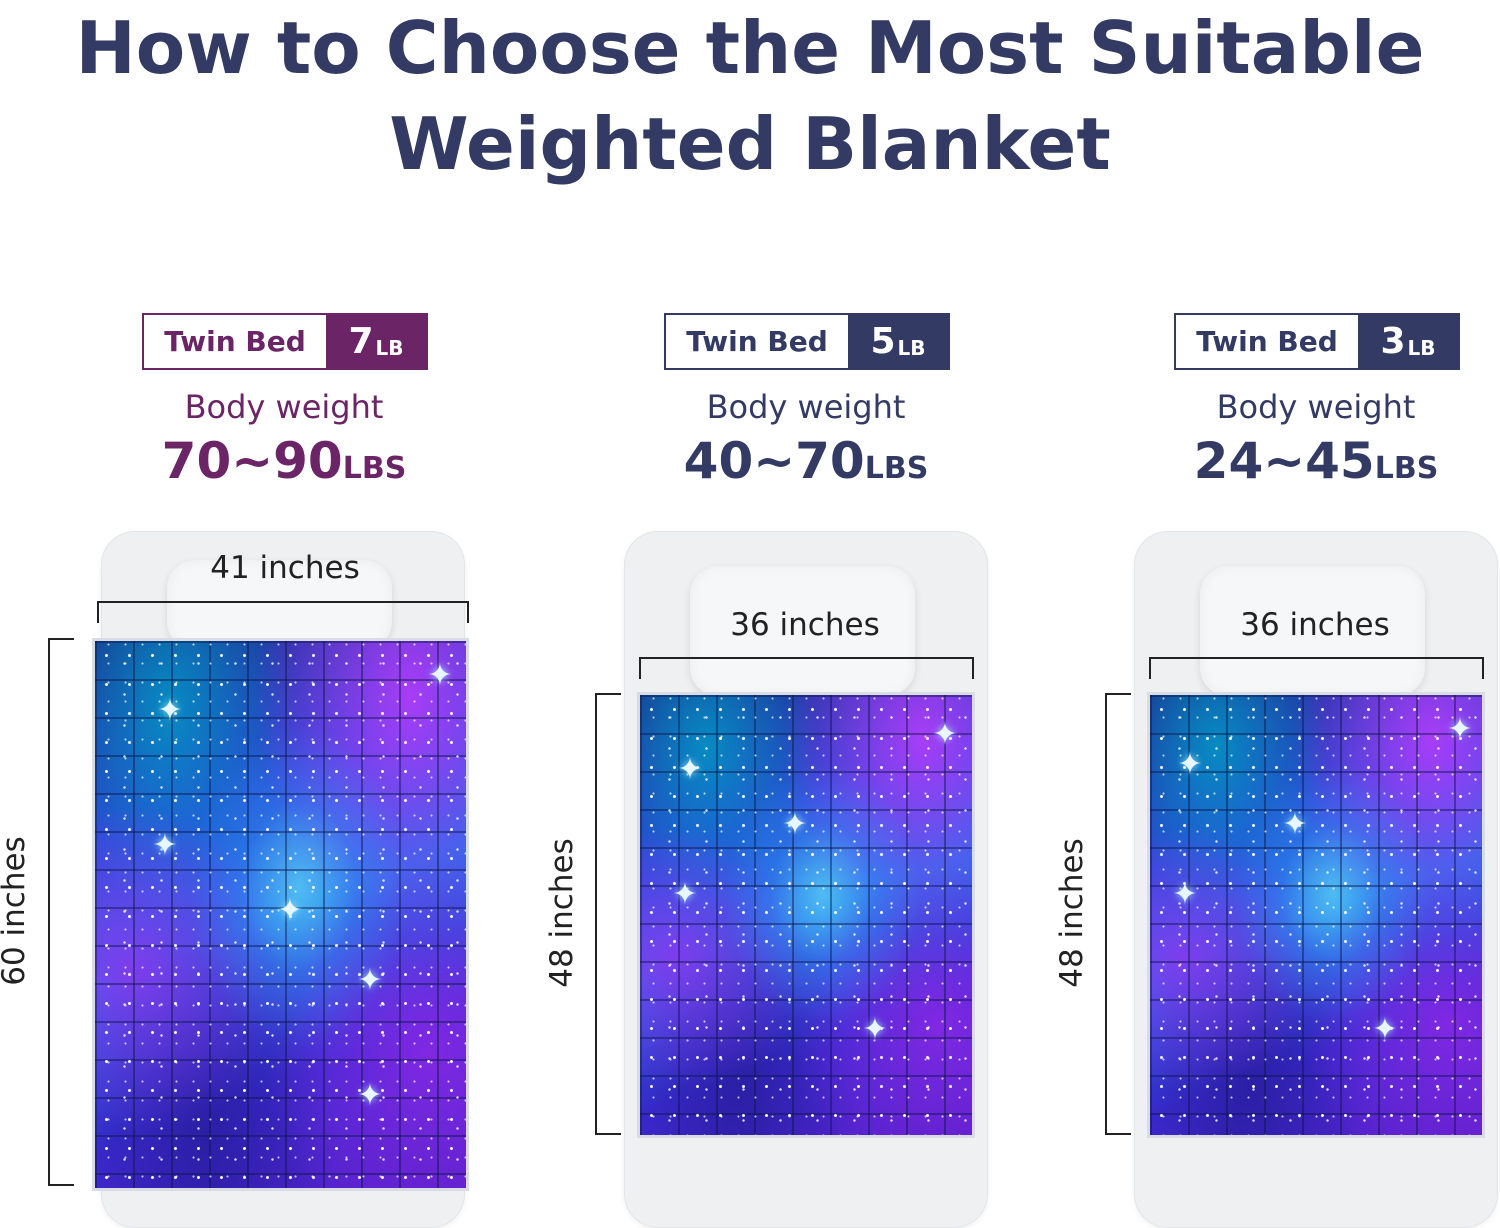  I want to click on body-weight-range: 70~90LBS, so click(284, 461).